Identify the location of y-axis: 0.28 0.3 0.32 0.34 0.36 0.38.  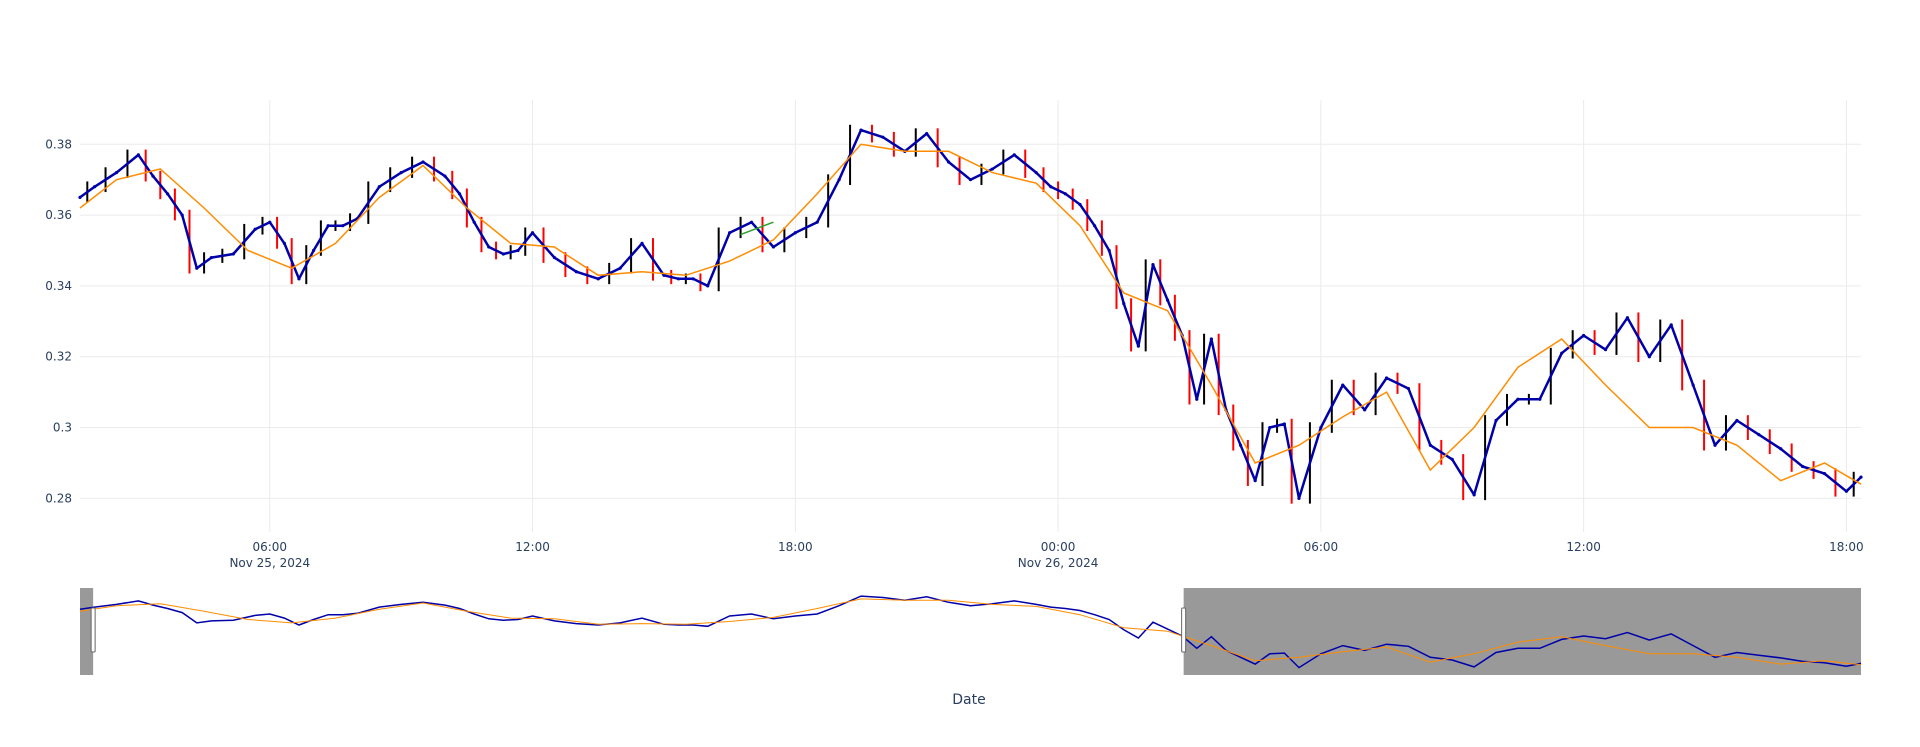
(58, 321).